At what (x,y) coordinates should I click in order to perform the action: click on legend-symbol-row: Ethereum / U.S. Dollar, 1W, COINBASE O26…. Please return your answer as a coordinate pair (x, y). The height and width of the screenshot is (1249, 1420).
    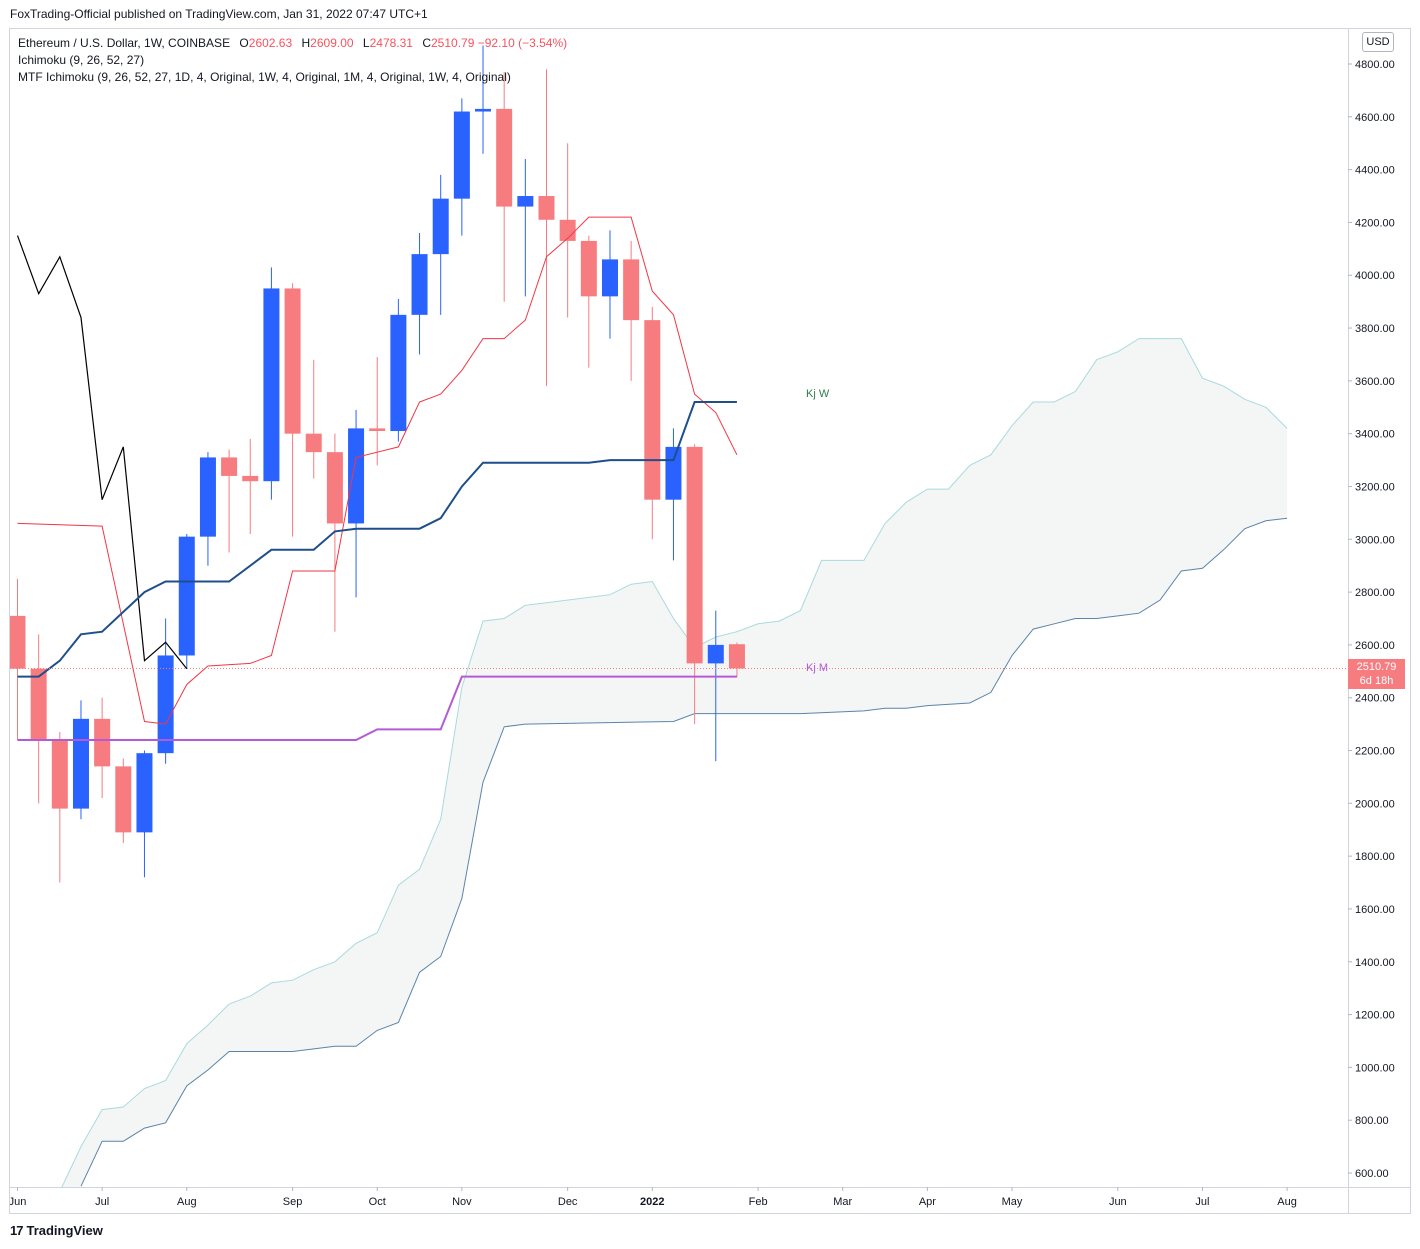
    Looking at the image, I should click on (292, 43).